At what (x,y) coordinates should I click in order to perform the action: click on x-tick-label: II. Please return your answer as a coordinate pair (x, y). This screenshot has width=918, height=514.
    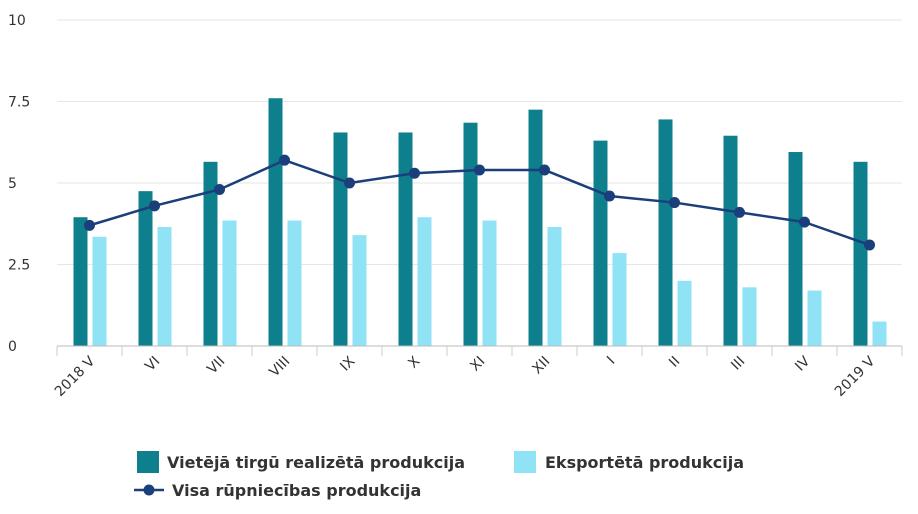
    Looking at the image, I should click on (674, 362).